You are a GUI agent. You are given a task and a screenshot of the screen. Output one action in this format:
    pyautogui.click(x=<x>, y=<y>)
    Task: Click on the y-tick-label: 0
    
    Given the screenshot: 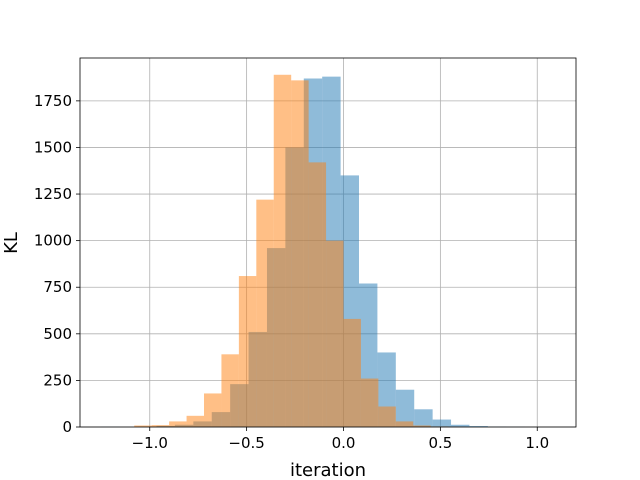 What is the action you would take?
    pyautogui.click(x=67, y=427)
    